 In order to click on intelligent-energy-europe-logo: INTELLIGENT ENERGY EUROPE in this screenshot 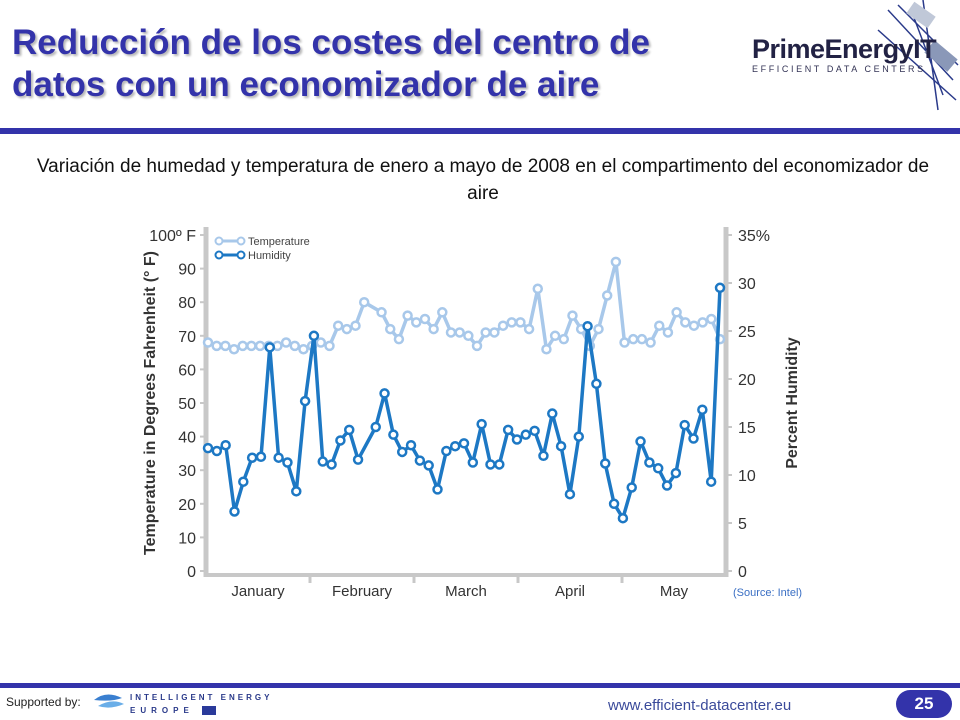, I will do `click(183, 704)`.